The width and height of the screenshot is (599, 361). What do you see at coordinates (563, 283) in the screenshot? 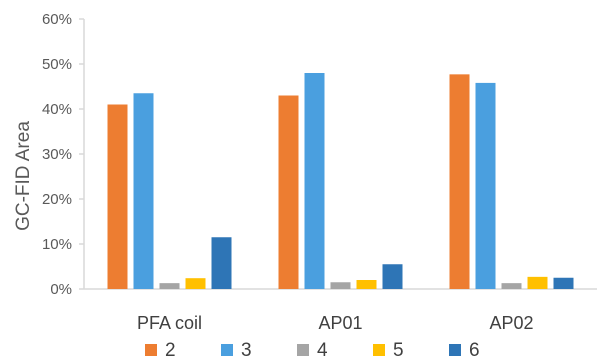
I see `bar-series-6-ap02` at bounding box center [563, 283].